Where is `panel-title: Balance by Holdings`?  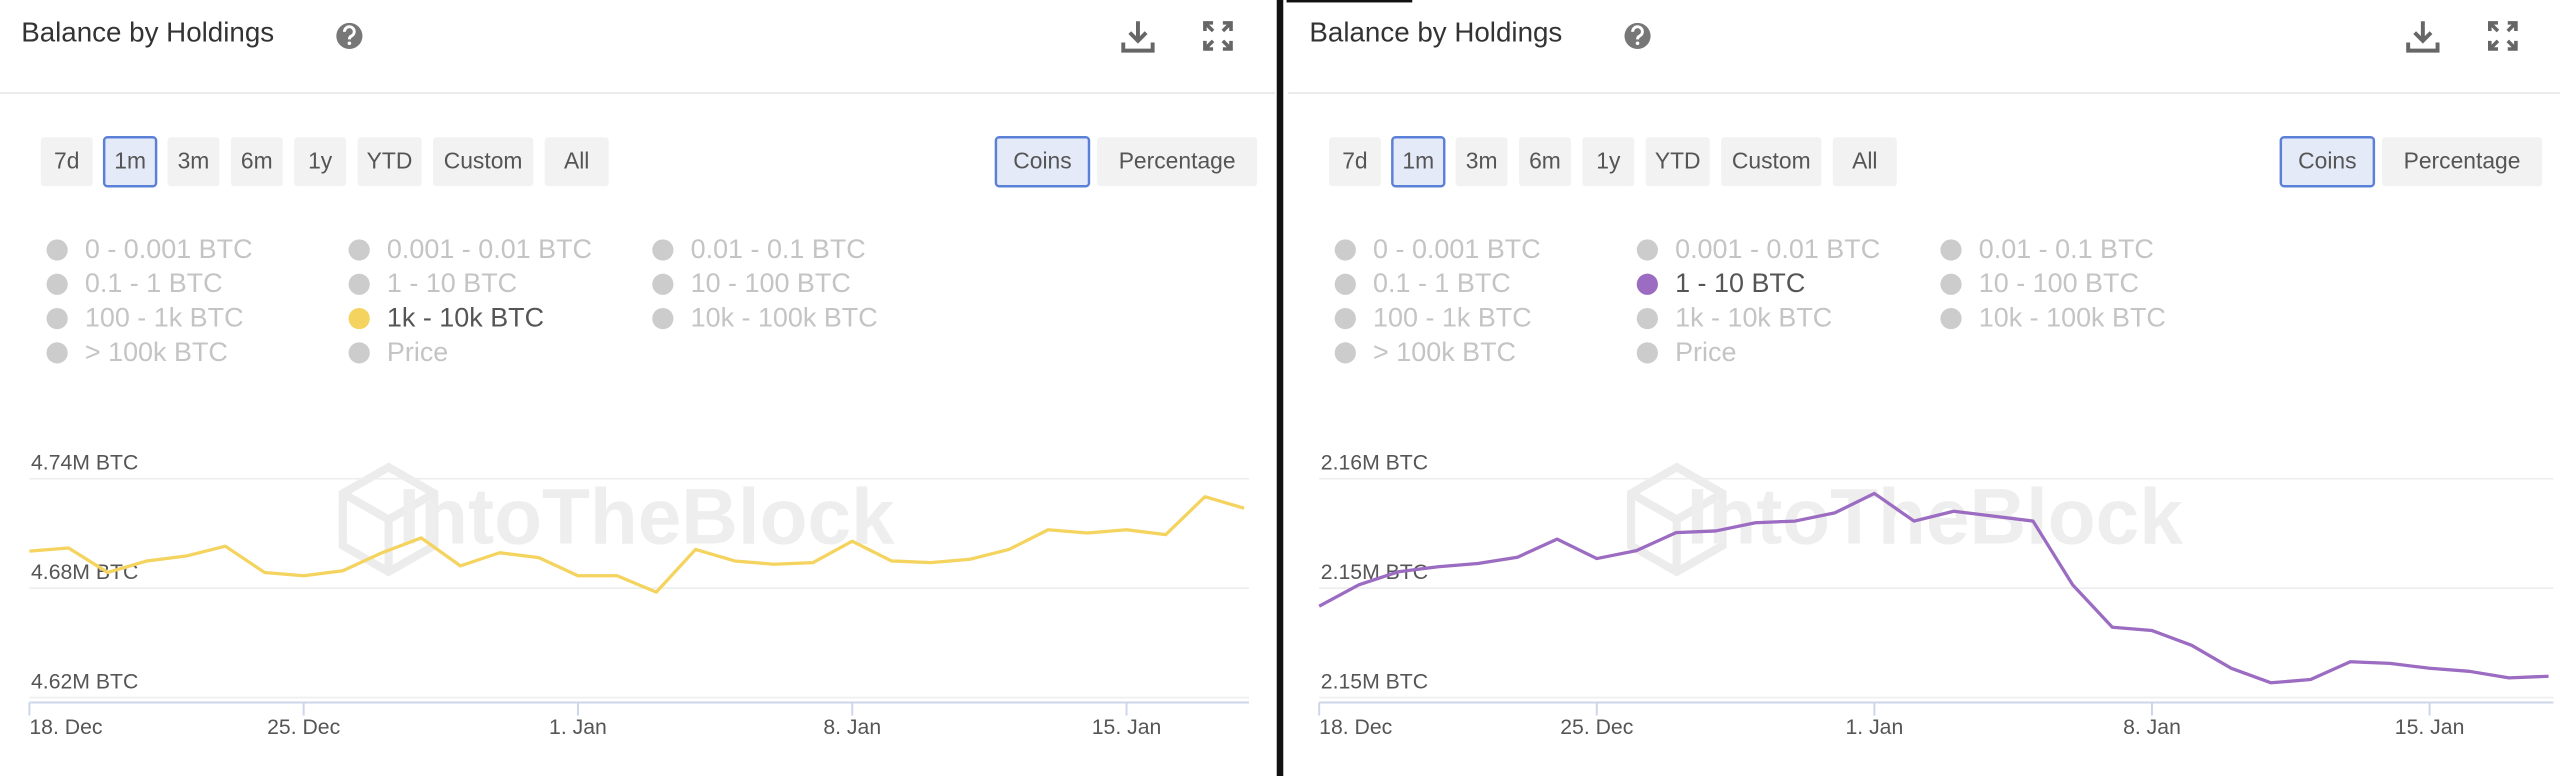 panel-title: Balance by Holdings is located at coordinates (147, 32).